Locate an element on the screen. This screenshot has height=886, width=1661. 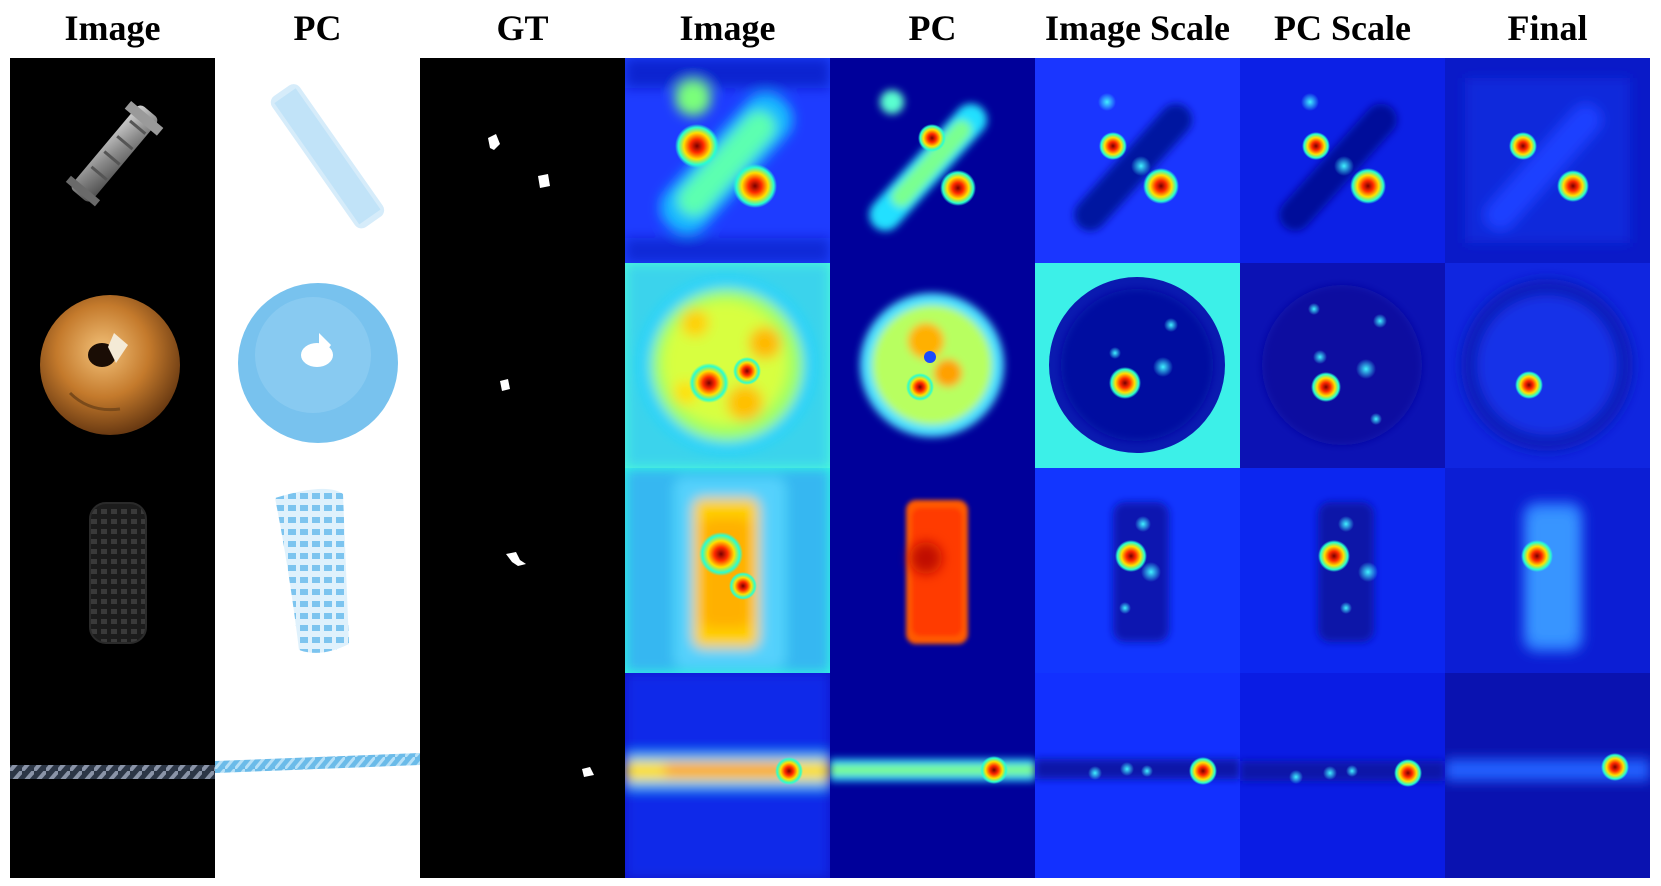
tile-rope-final-map is located at coordinates (1547, 775).